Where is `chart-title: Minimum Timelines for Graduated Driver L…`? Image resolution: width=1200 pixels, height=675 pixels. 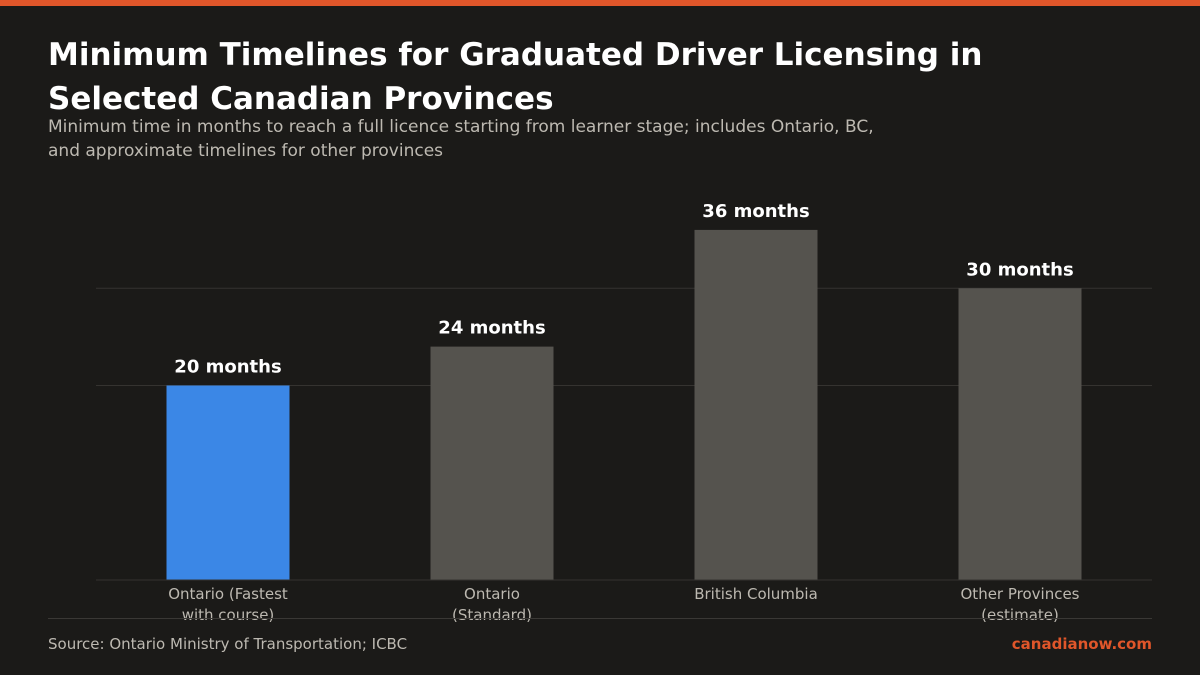 chart-title: Minimum Timelines for Graduated Driver L… is located at coordinates (515, 77).